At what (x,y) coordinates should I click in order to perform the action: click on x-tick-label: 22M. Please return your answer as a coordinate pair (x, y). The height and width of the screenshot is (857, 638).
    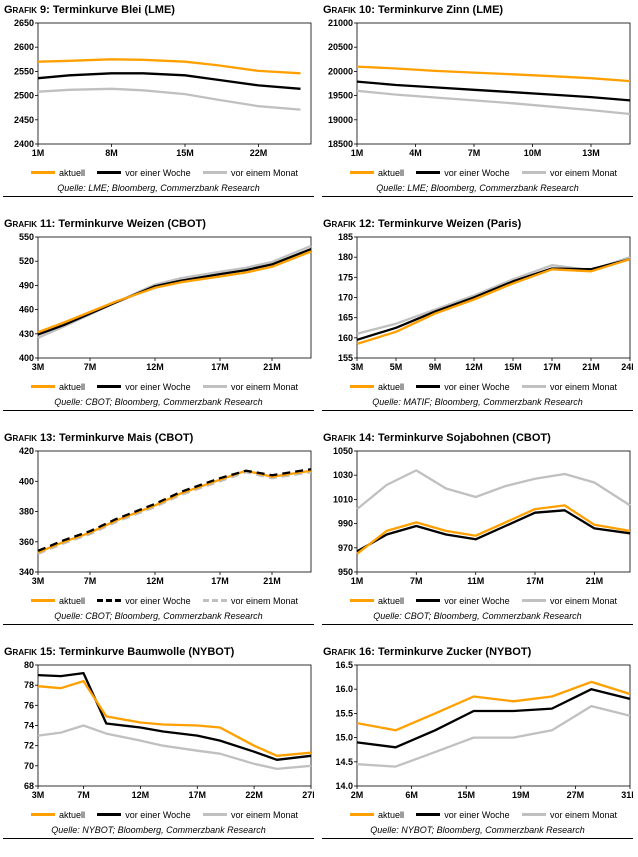
    Looking at the image, I should click on (254, 795).